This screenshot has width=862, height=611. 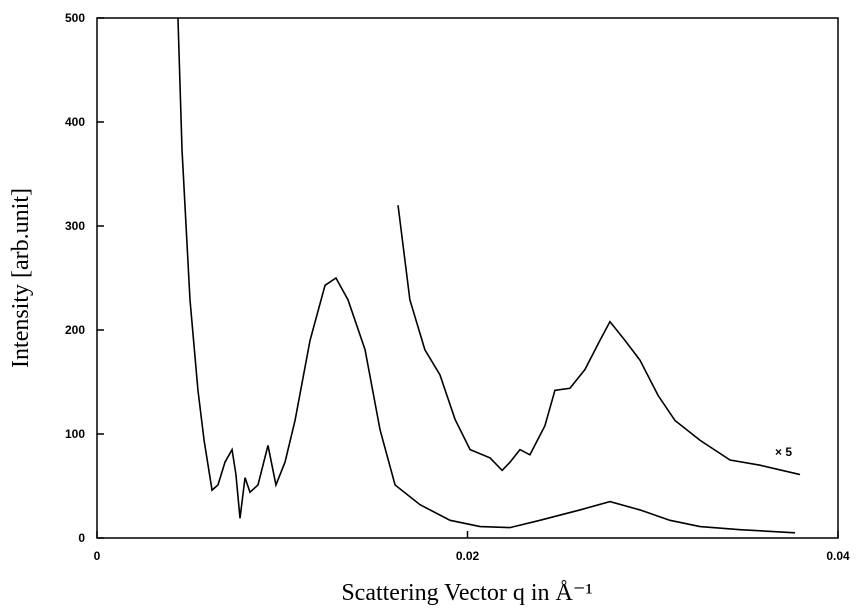 I want to click on x-tick-label: 0, so click(x=97, y=556).